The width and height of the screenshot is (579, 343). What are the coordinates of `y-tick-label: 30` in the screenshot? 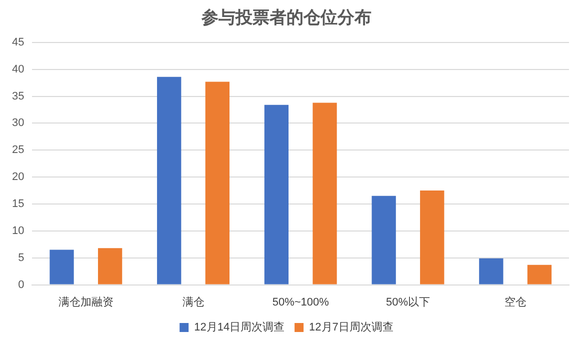 It's located at (18, 123).